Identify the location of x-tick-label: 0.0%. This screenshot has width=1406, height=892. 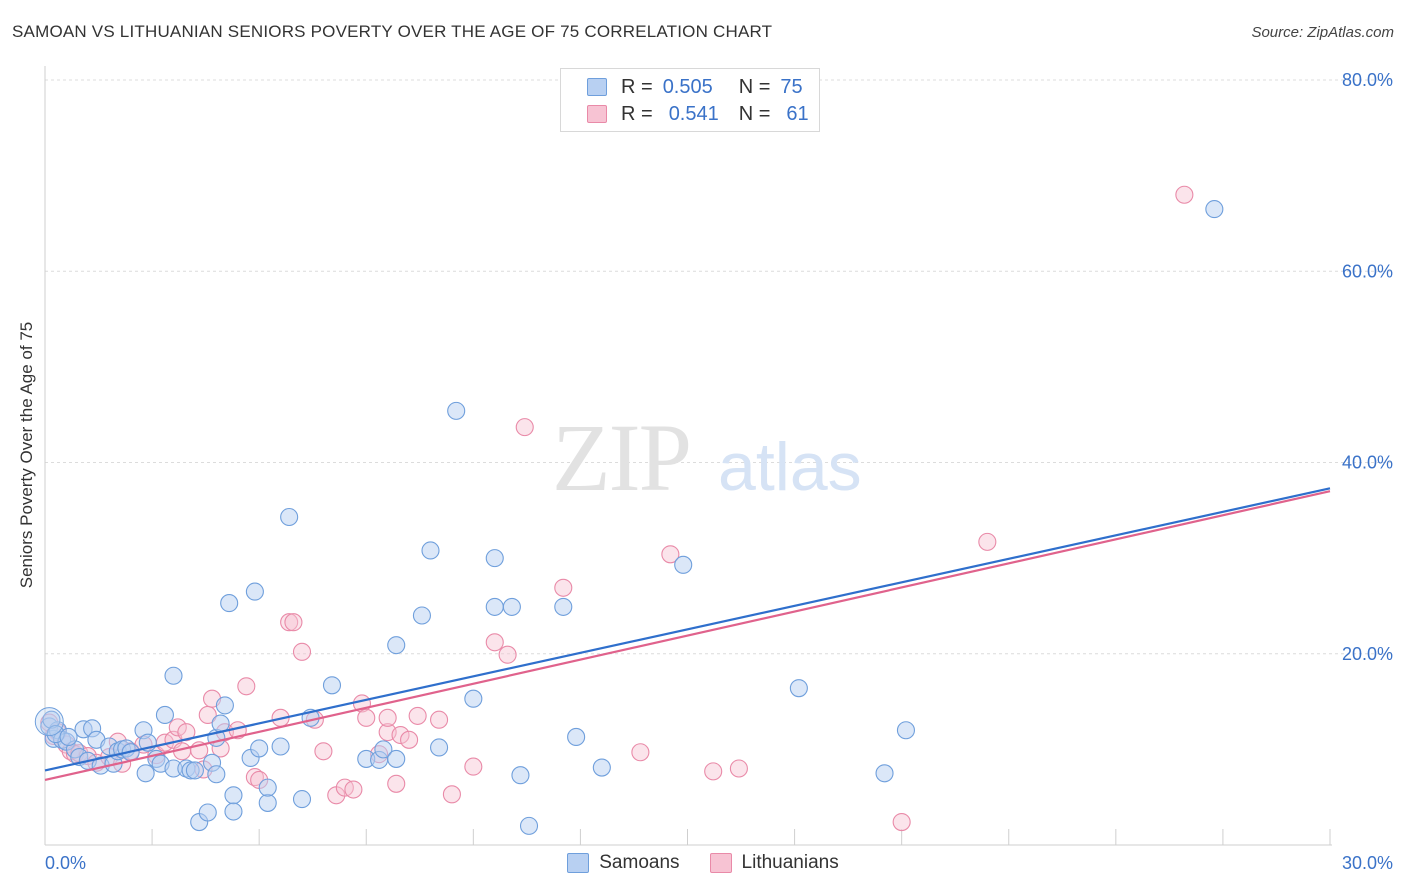
(65, 863).